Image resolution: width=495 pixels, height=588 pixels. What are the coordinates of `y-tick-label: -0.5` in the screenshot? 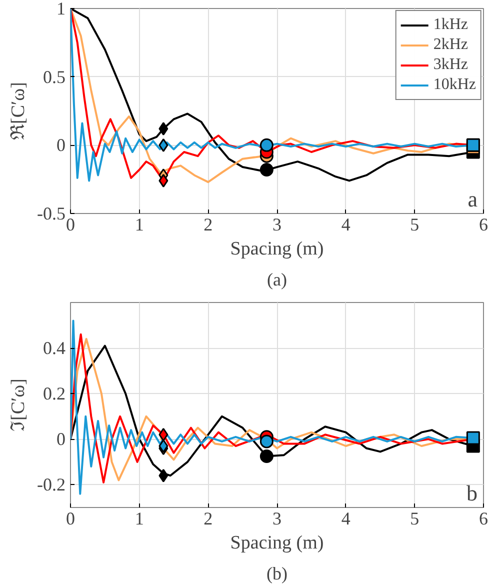 It's located at (51, 214).